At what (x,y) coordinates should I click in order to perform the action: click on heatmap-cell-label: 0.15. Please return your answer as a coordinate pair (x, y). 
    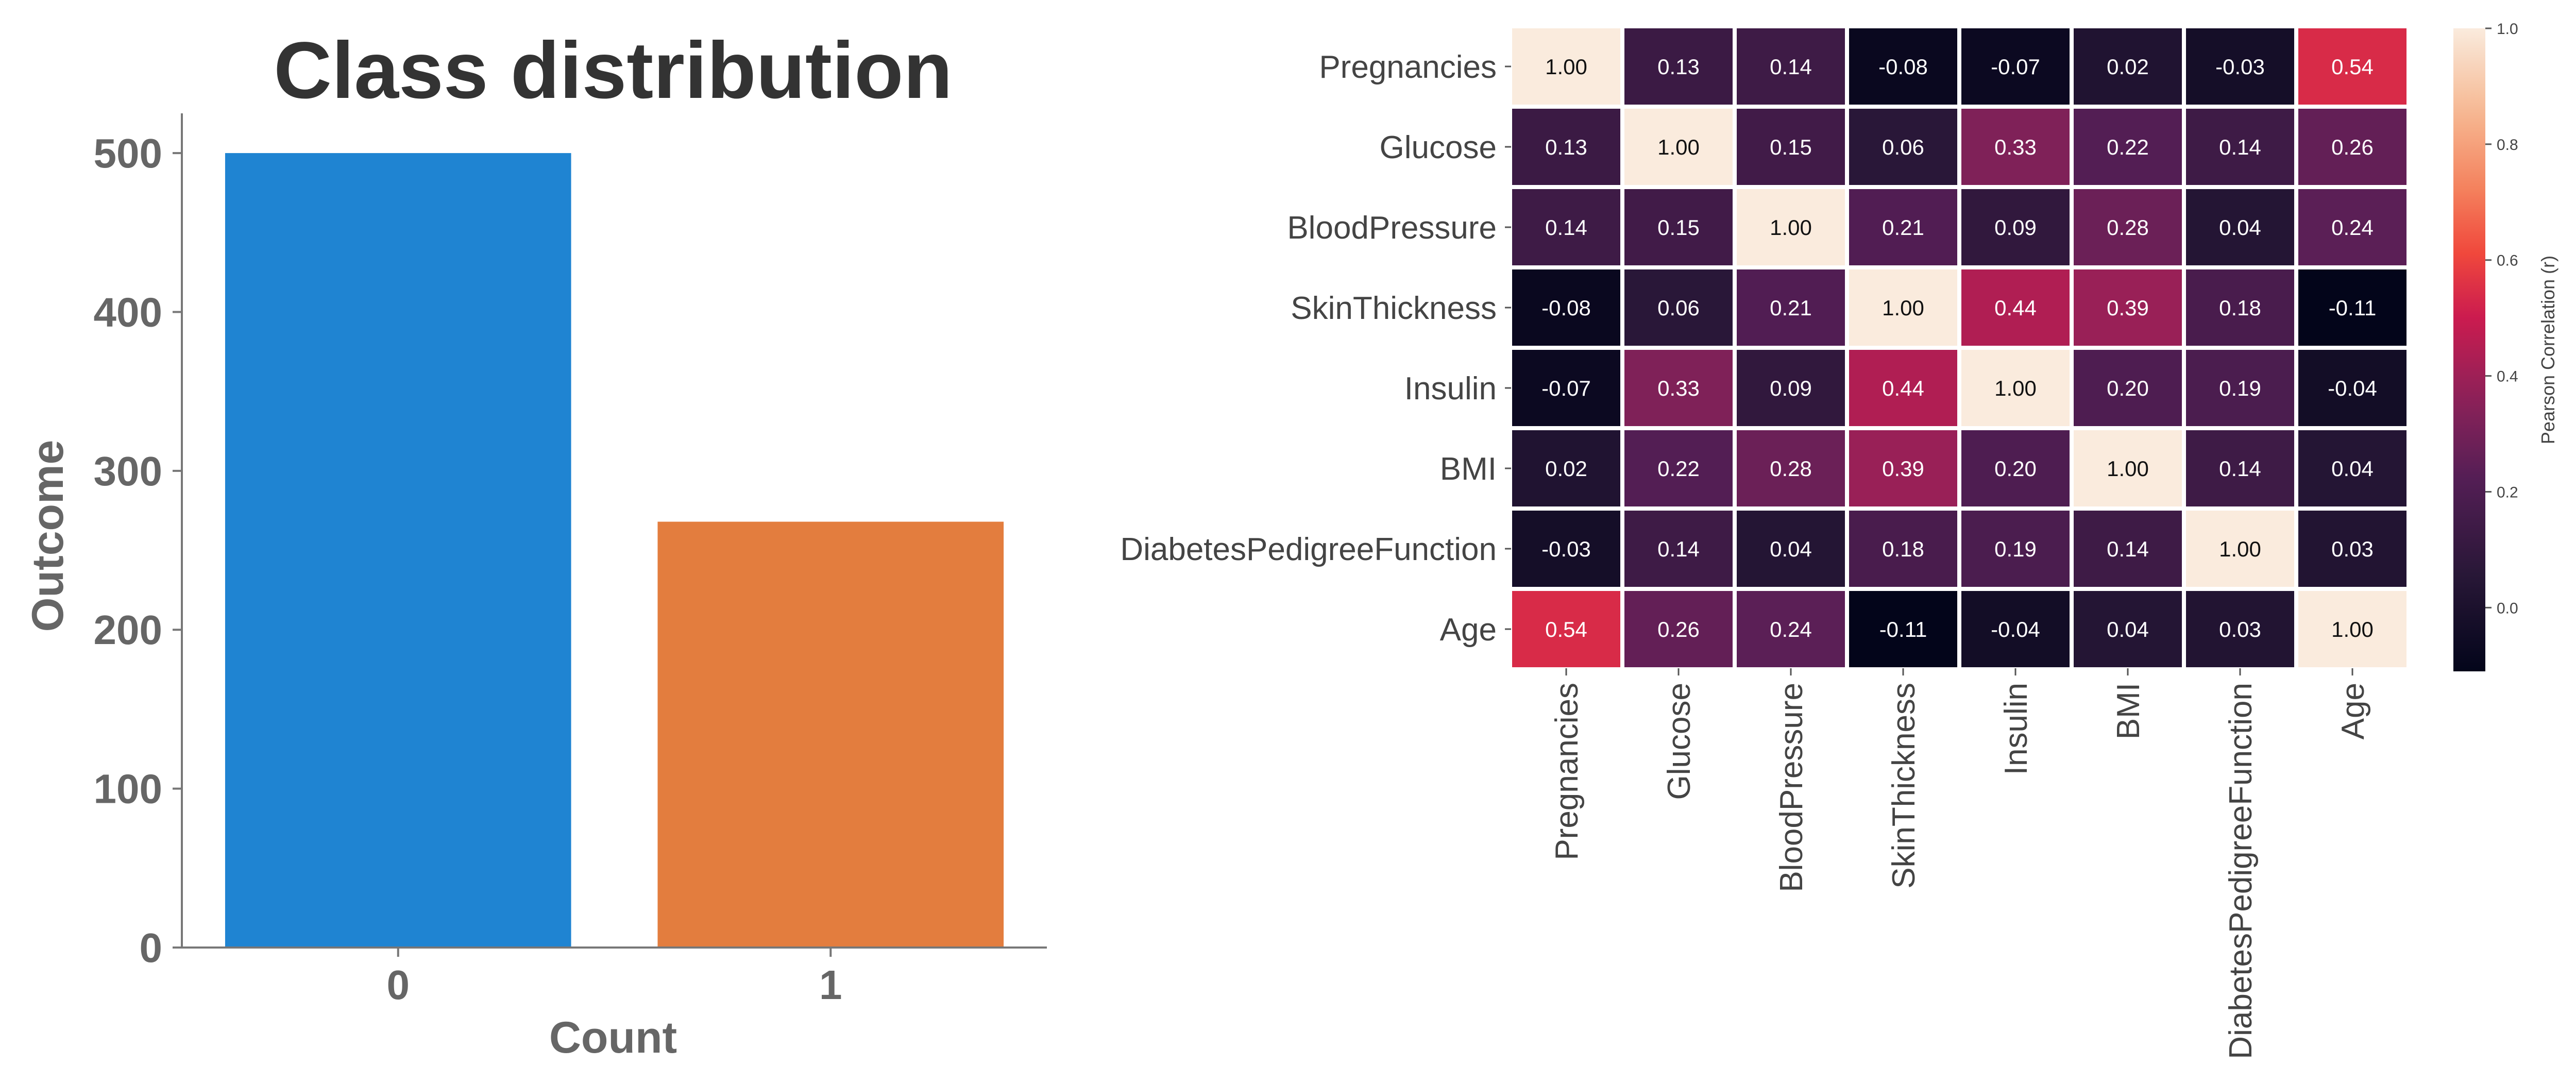
    Looking at the image, I should click on (1791, 147).